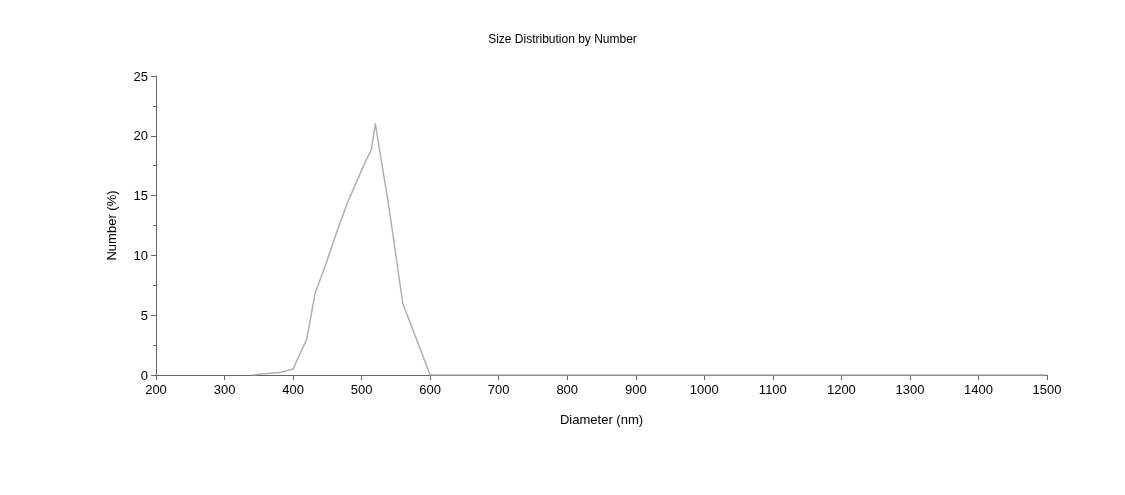  What do you see at coordinates (562, 39) in the screenshot?
I see `chart-title: Size Distribution by Number` at bounding box center [562, 39].